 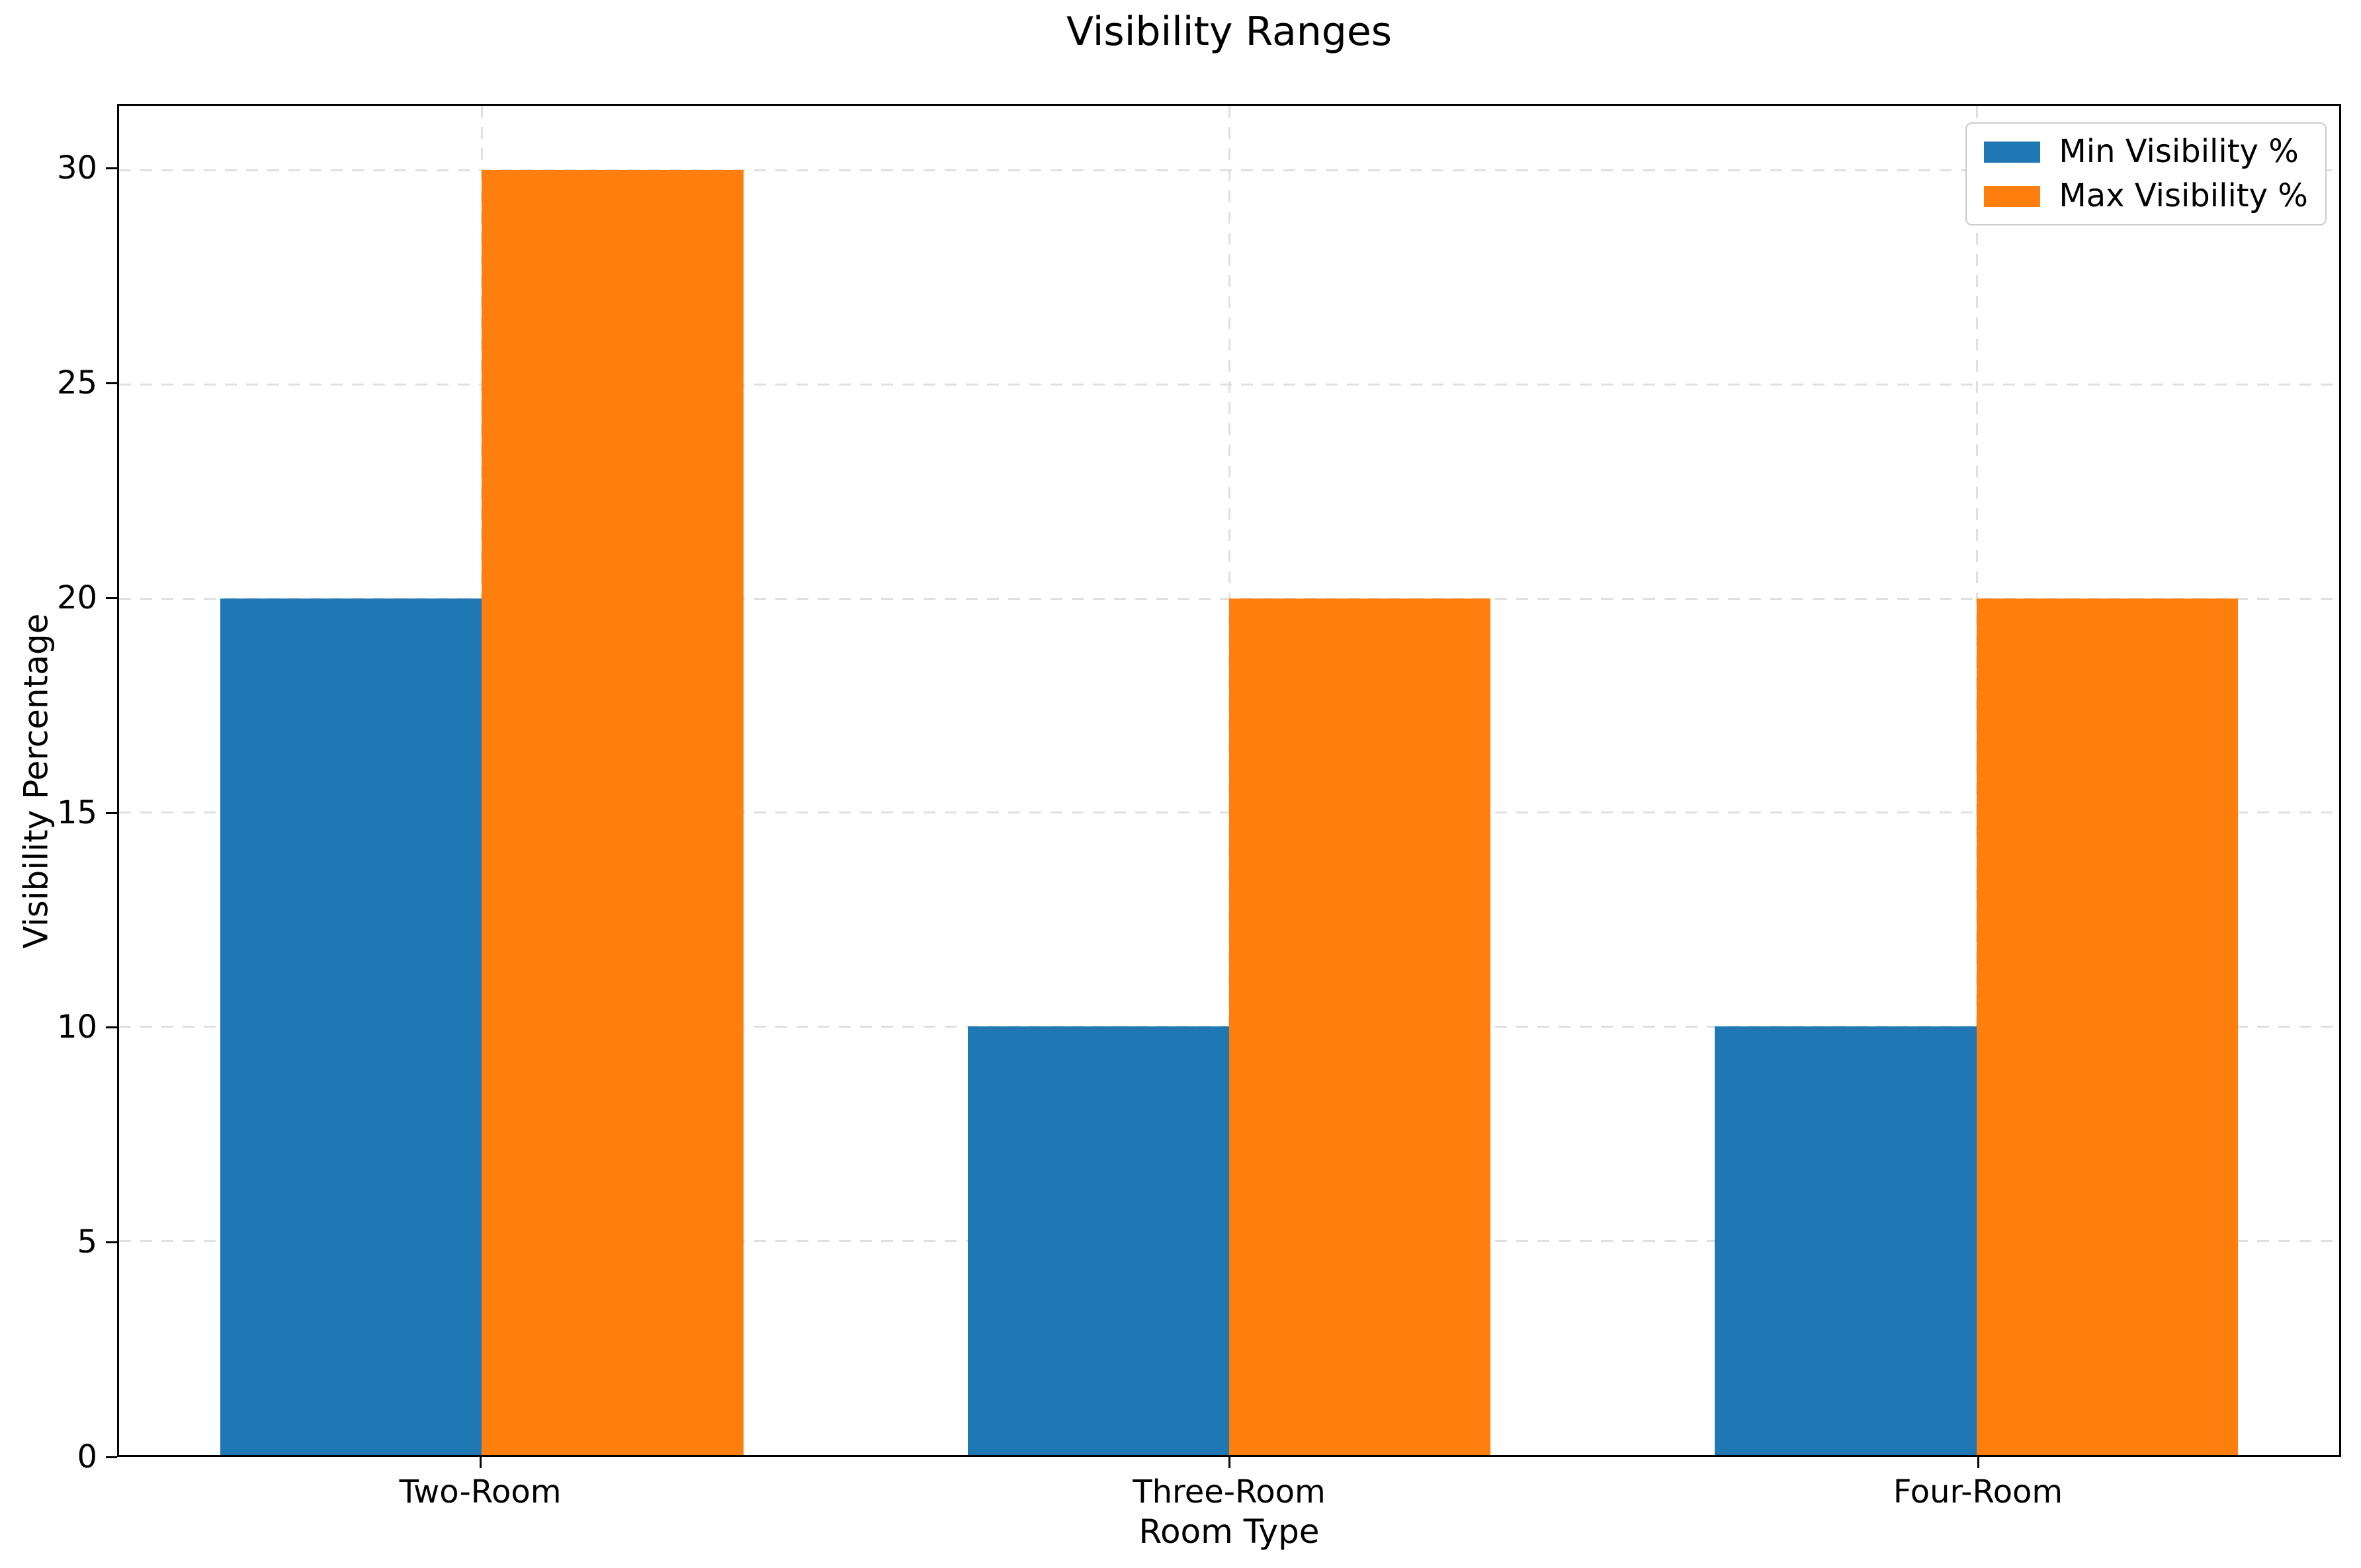 I want to click on y-tick-label-30: 30, so click(x=77, y=168).